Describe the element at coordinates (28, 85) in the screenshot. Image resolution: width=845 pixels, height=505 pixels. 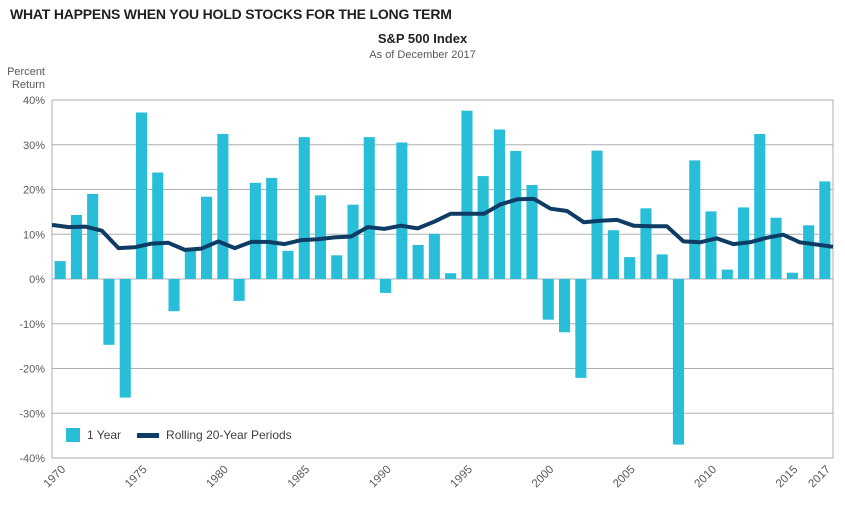
I see `y-axis-title-line2: Return` at that location.